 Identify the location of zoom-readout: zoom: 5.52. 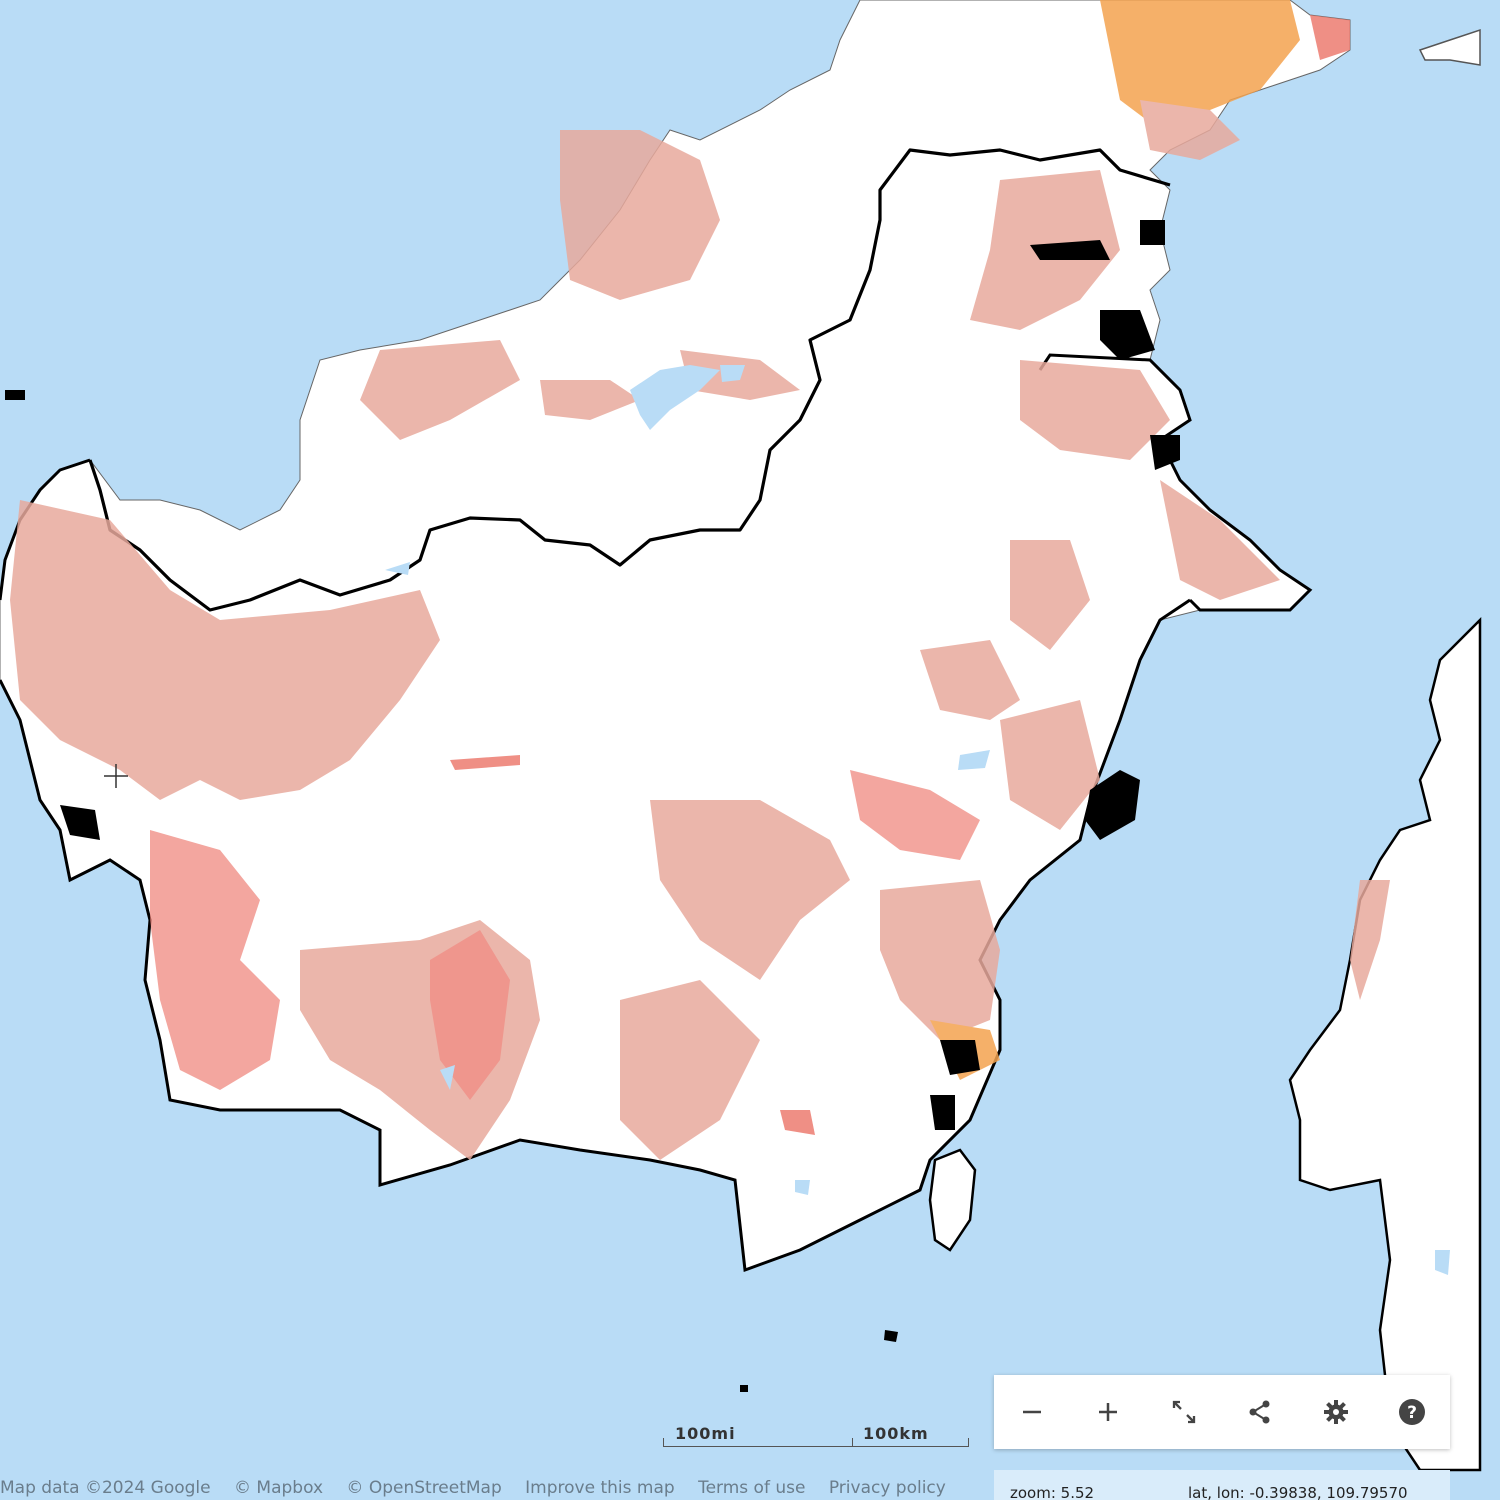
(1052, 1492).